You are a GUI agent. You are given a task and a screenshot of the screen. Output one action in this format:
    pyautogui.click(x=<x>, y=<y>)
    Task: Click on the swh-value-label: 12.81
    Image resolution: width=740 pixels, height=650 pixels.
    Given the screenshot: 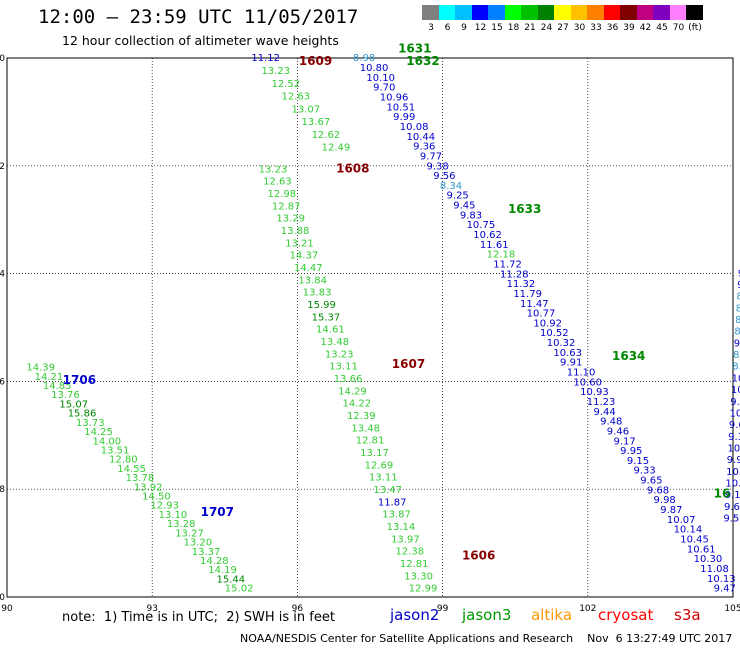 What is the action you would take?
    pyautogui.click(x=414, y=564)
    